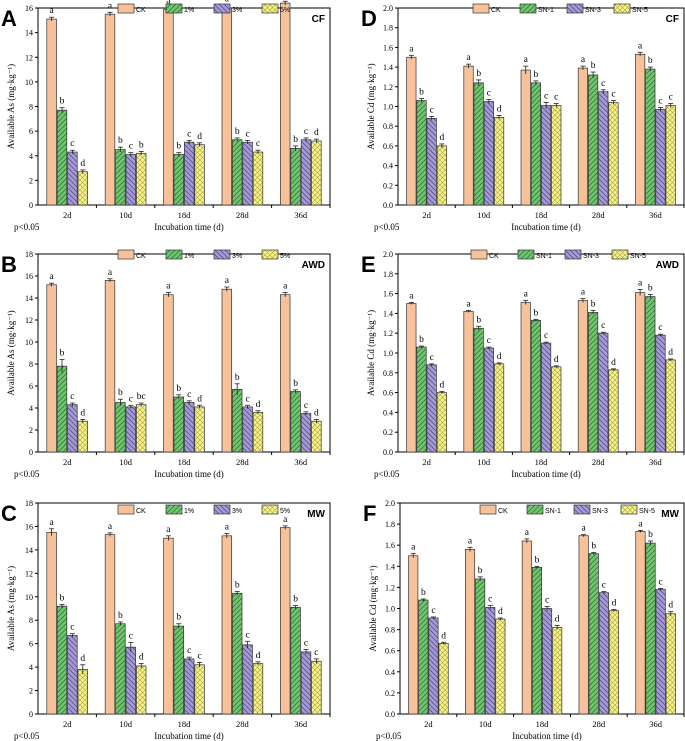 This screenshot has width=685, height=741. I want to click on condition-label: AWD, so click(313, 265).